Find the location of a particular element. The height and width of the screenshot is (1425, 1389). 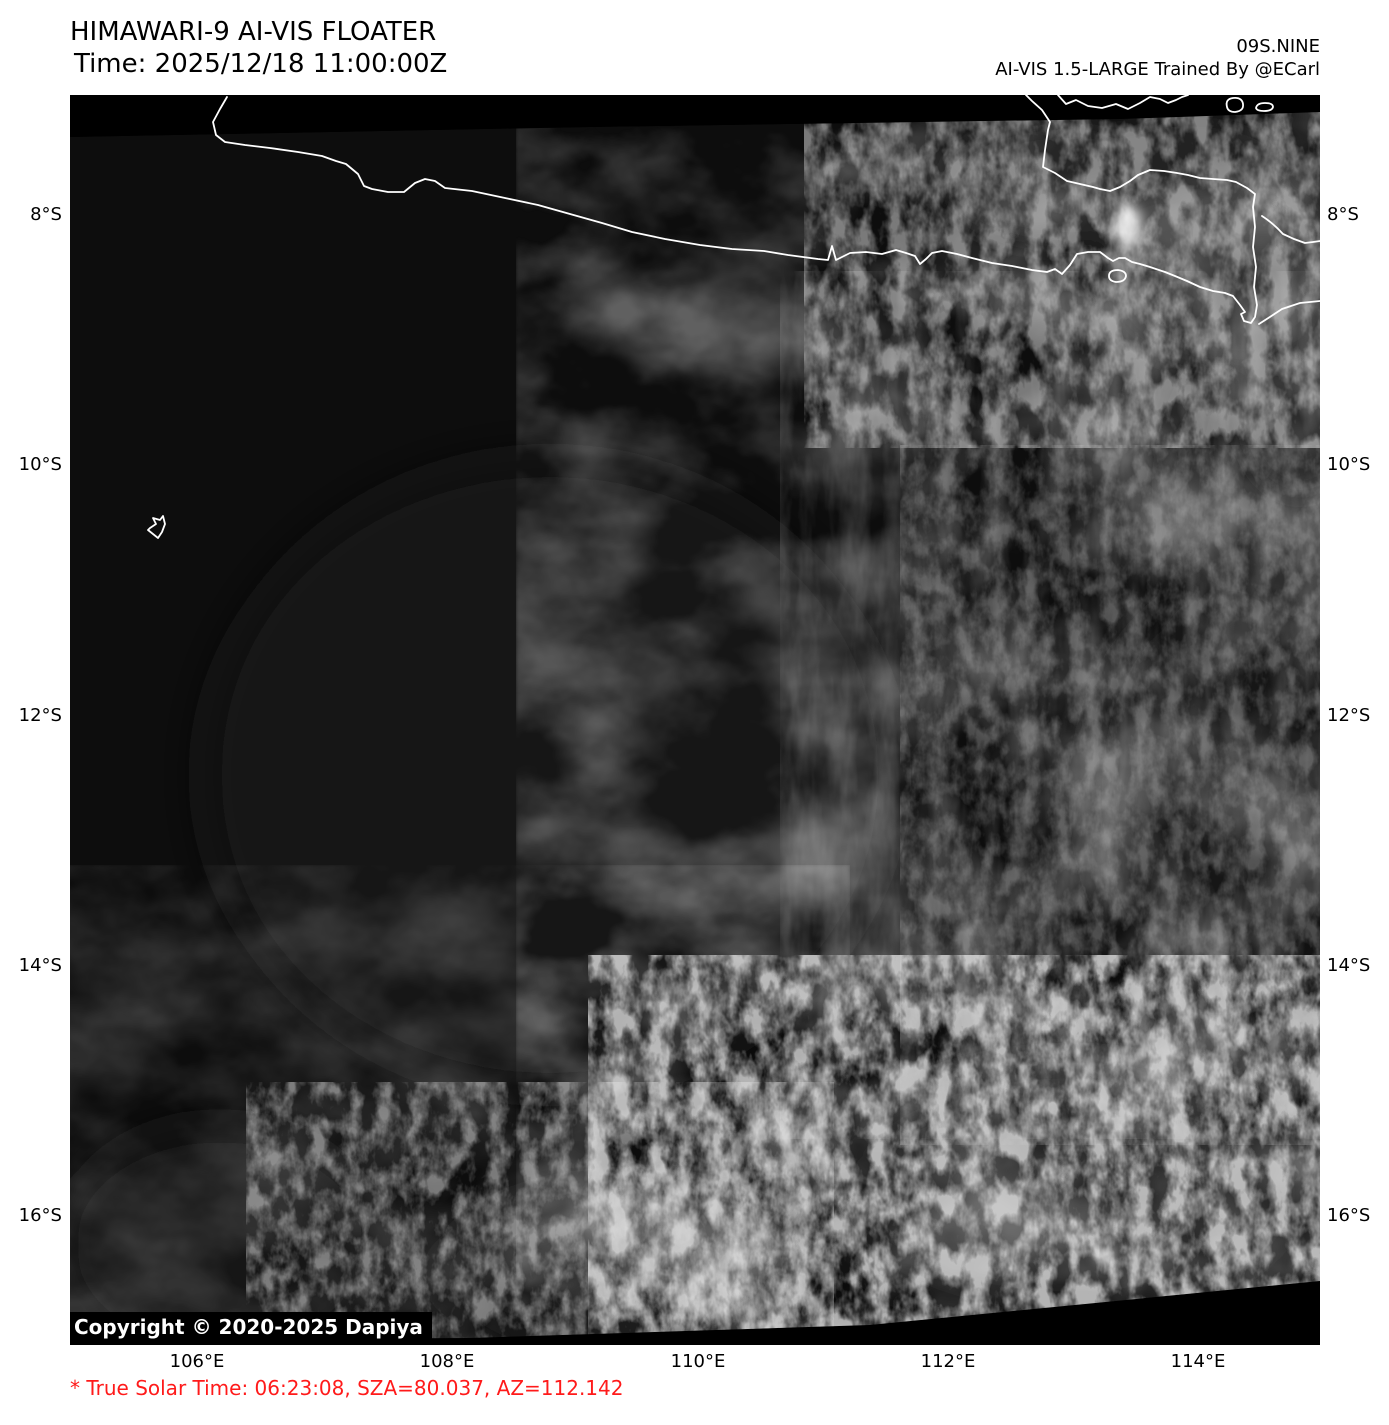

lon-axis-label: 108°E is located at coordinates (447, 1361).